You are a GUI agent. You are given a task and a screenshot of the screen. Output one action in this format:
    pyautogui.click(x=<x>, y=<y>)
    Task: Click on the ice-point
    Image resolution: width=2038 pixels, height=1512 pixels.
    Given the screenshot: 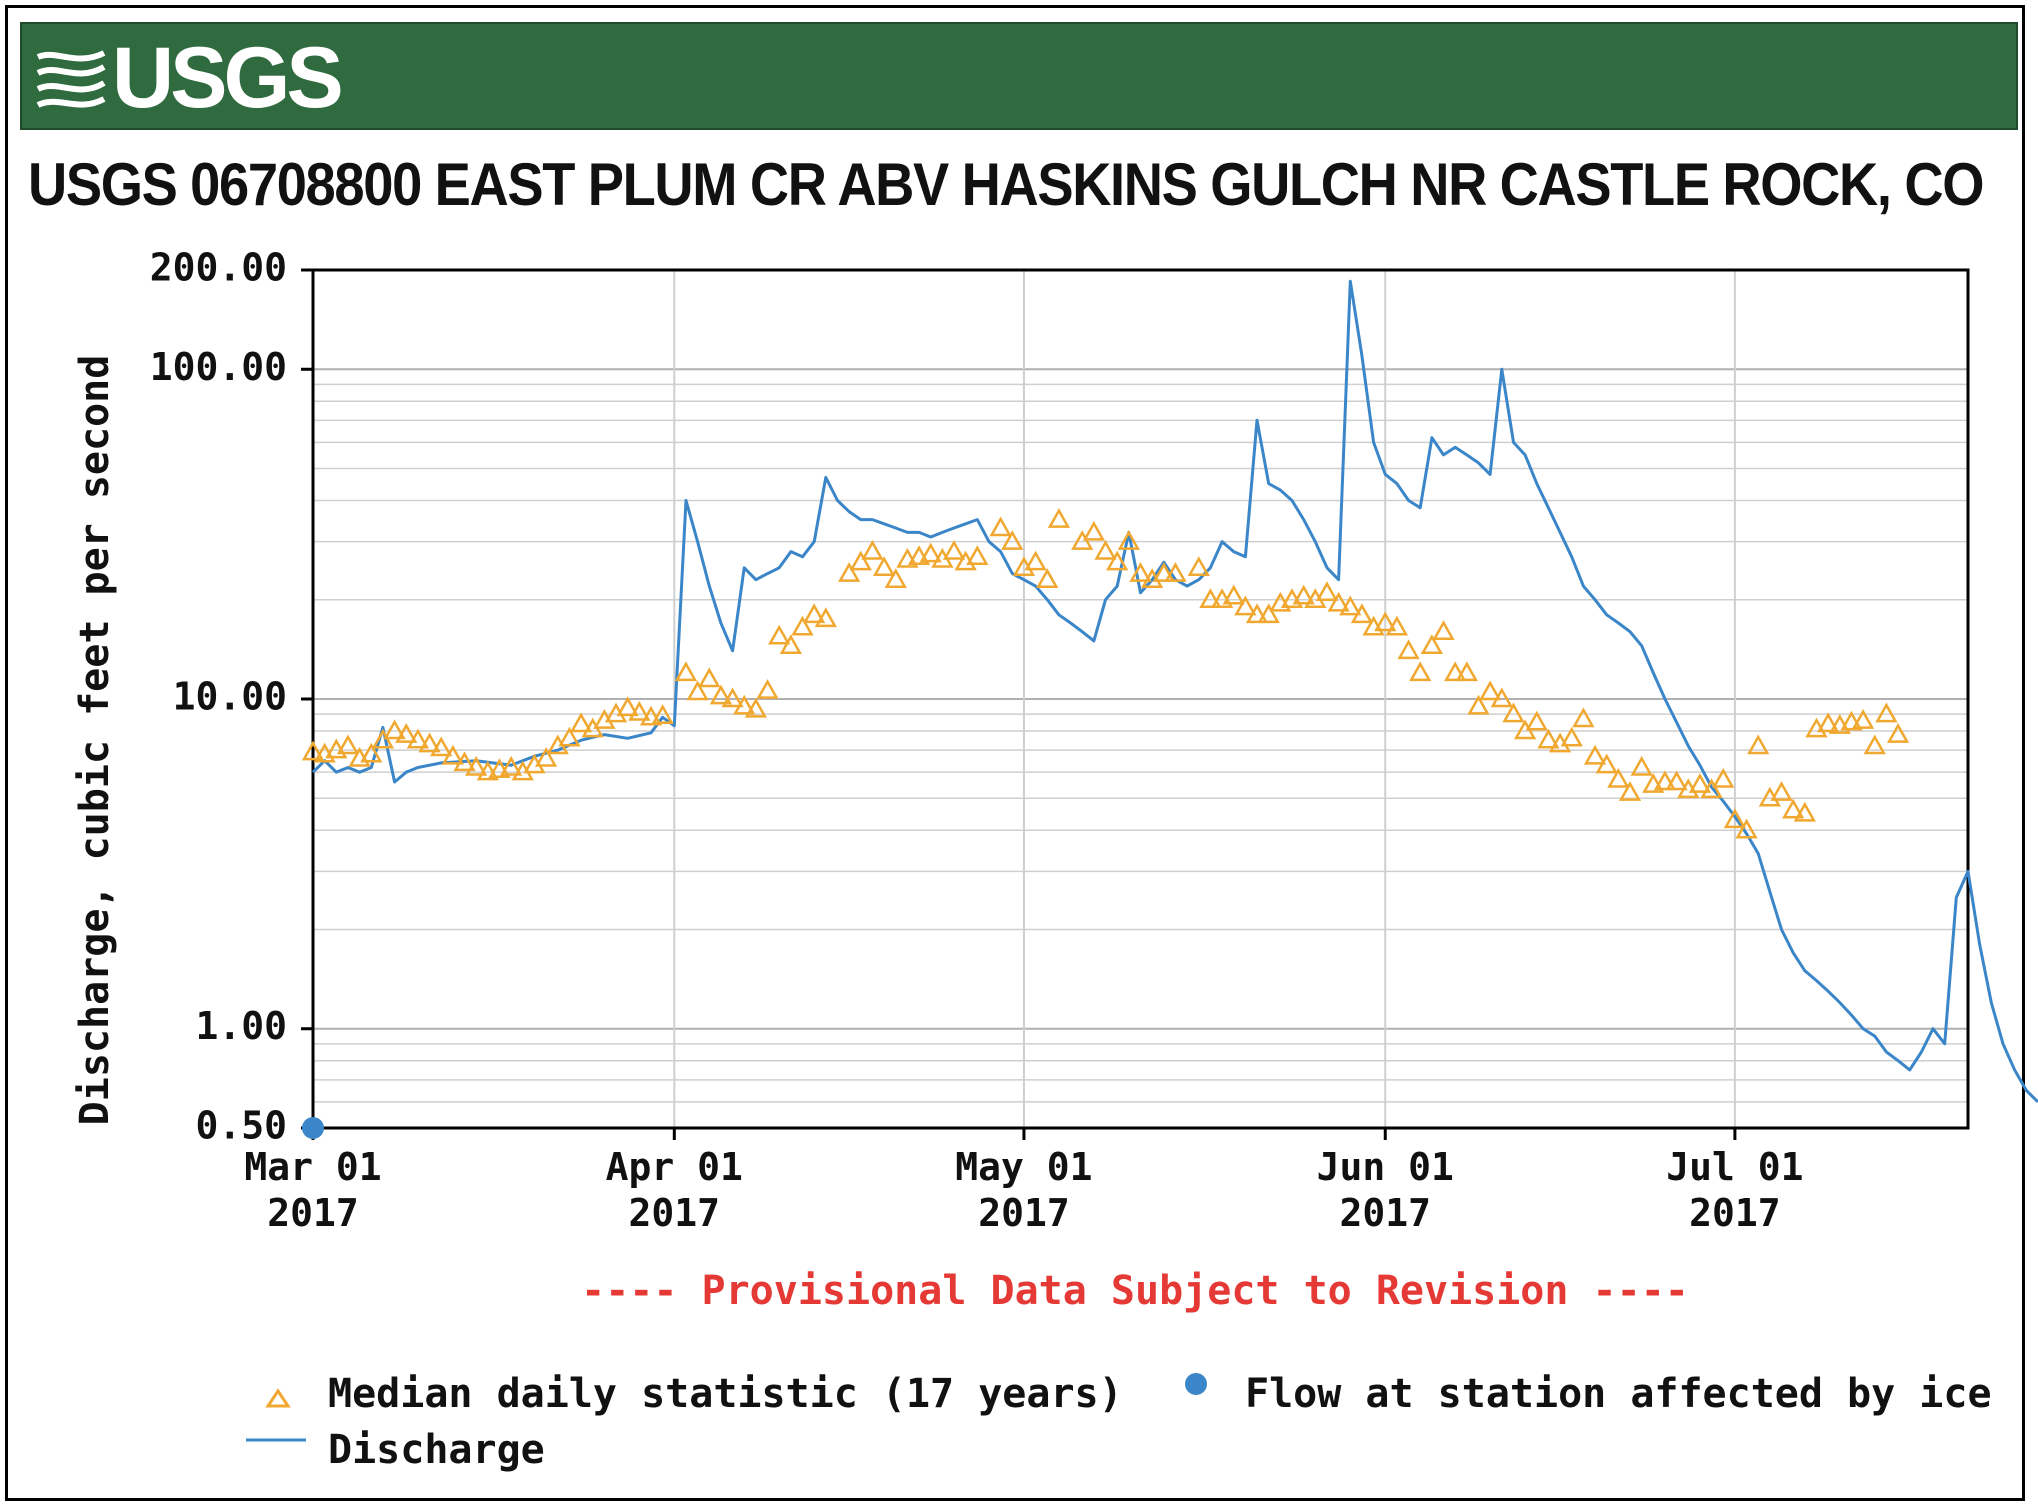 What is the action you would take?
    pyautogui.click(x=313, y=1128)
    